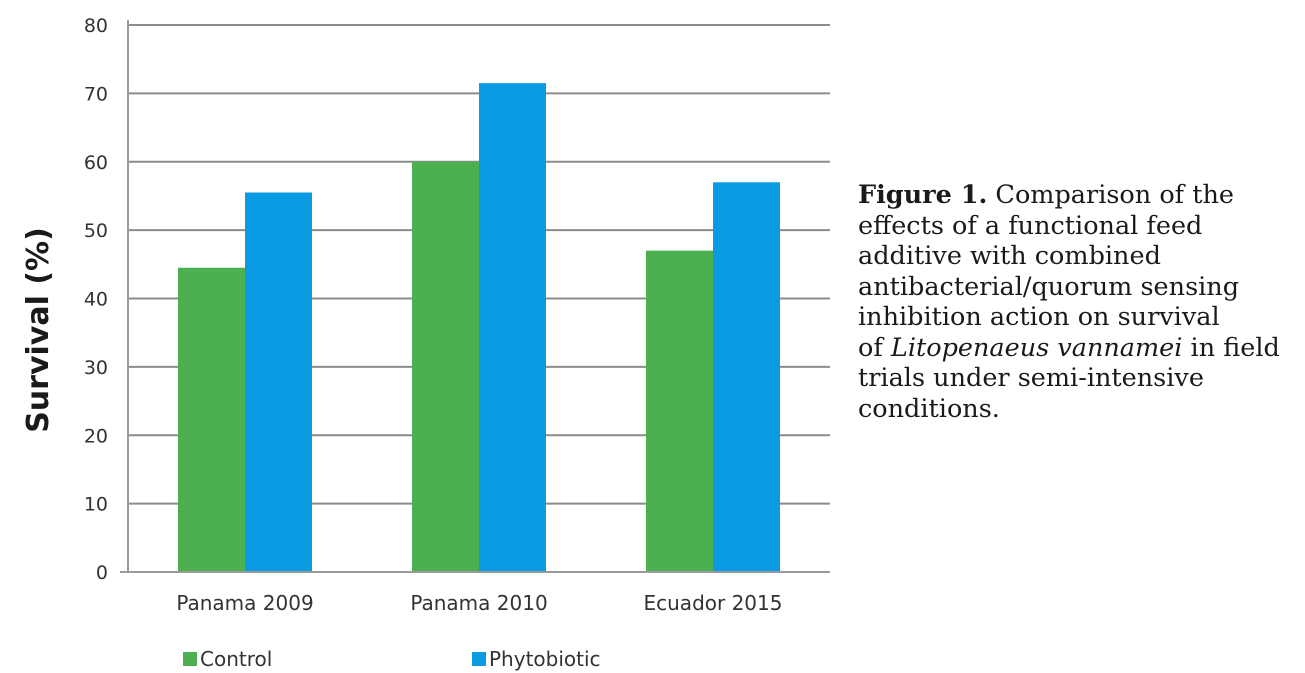 This screenshot has height=673, width=1305. What do you see at coordinates (929, 408) in the screenshot?
I see `caption-line-8: conditions.` at bounding box center [929, 408].